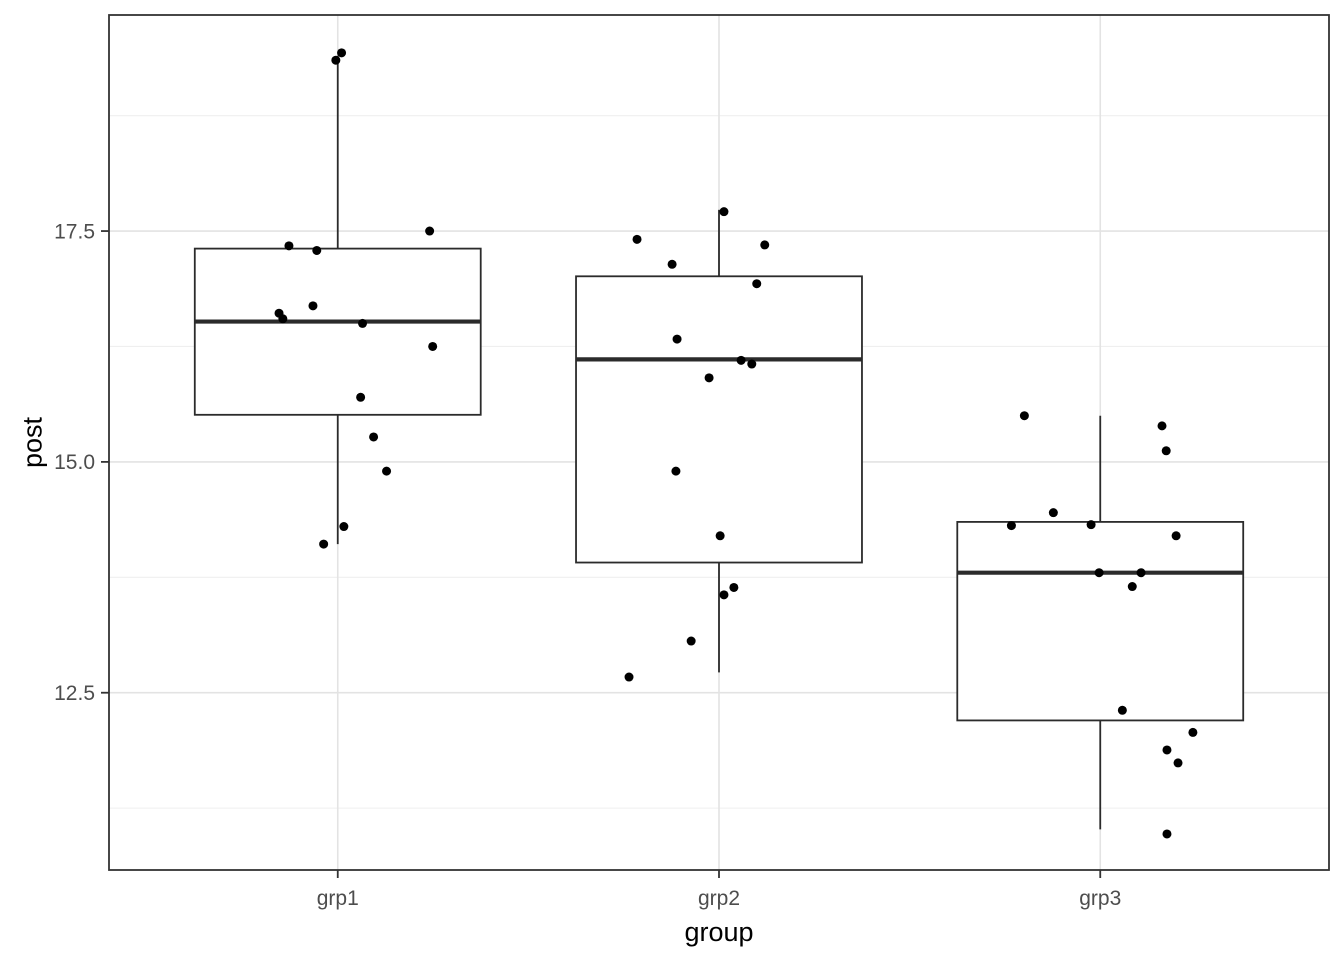 The image size is (1344, 965). I want to click on y-tick-label: 15.0, so click(74, 462).